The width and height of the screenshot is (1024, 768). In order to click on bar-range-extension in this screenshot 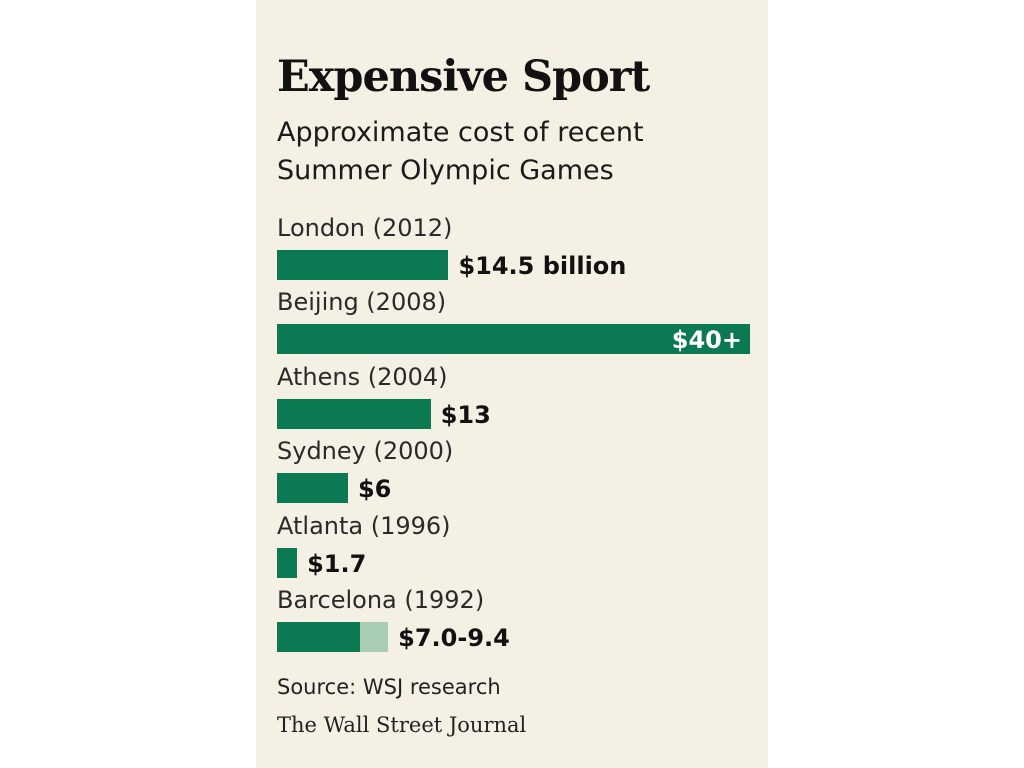, I will do `click(374, 637)`.